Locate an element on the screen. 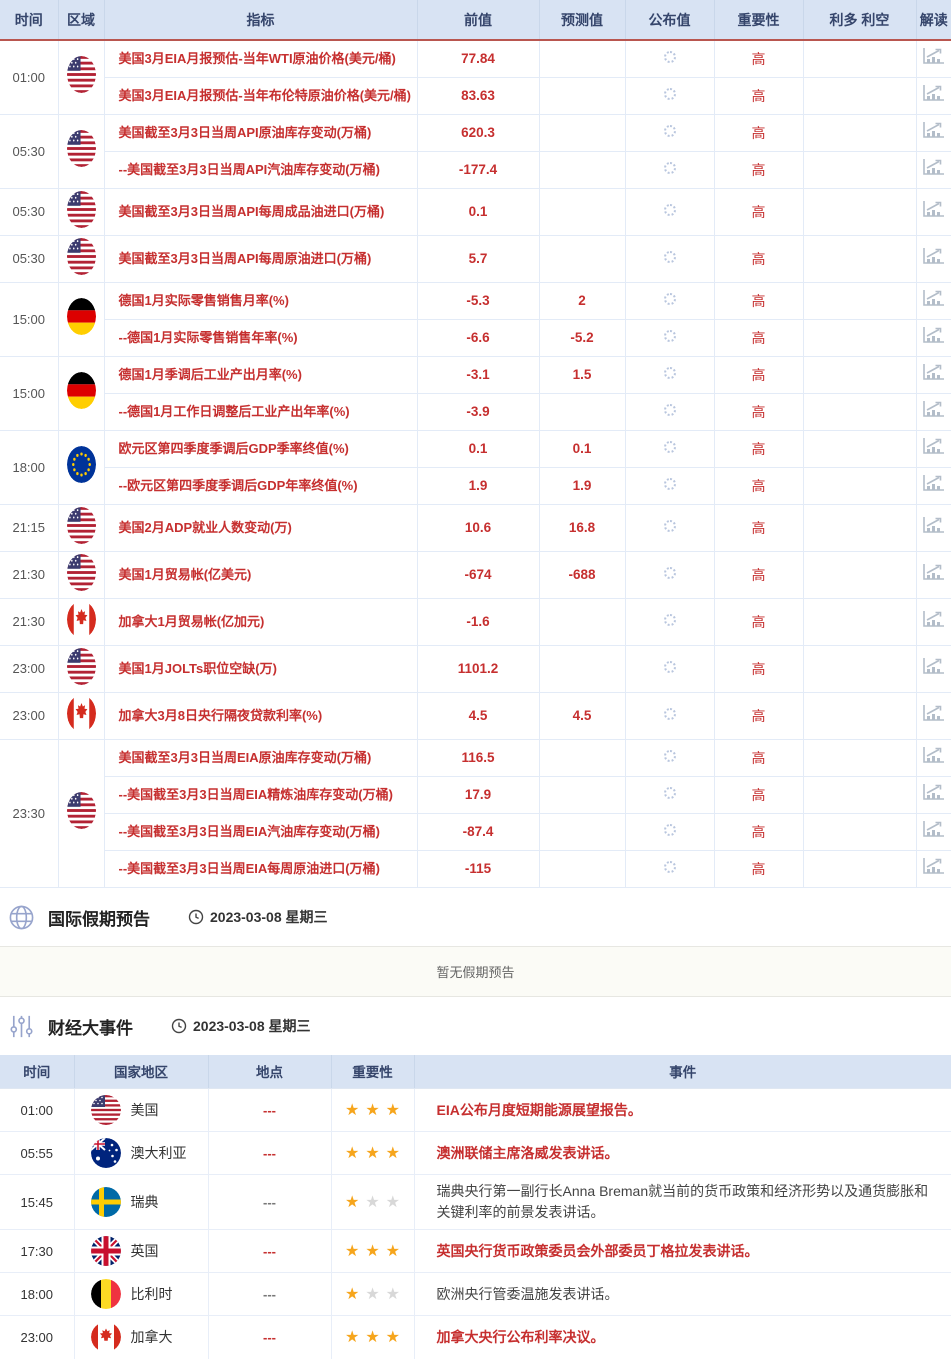 The image size is (951, 1359). econ-row: 23:30 美国截至3月3日当周EIA原油库存变动(万桶) 116.5 高 is located at coordinates (475, 812).